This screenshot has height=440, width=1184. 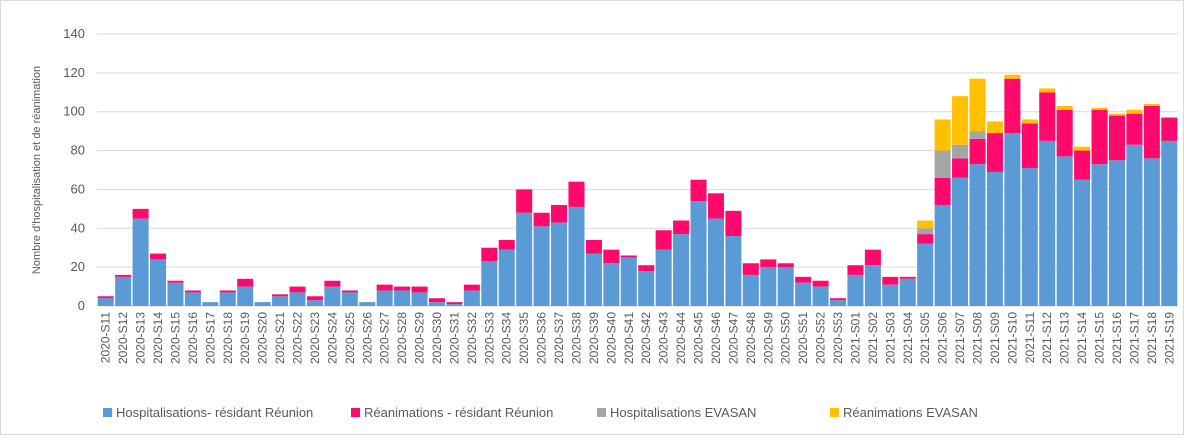 I want to click on y-tick-label: 140, so click(x=74, y=33).